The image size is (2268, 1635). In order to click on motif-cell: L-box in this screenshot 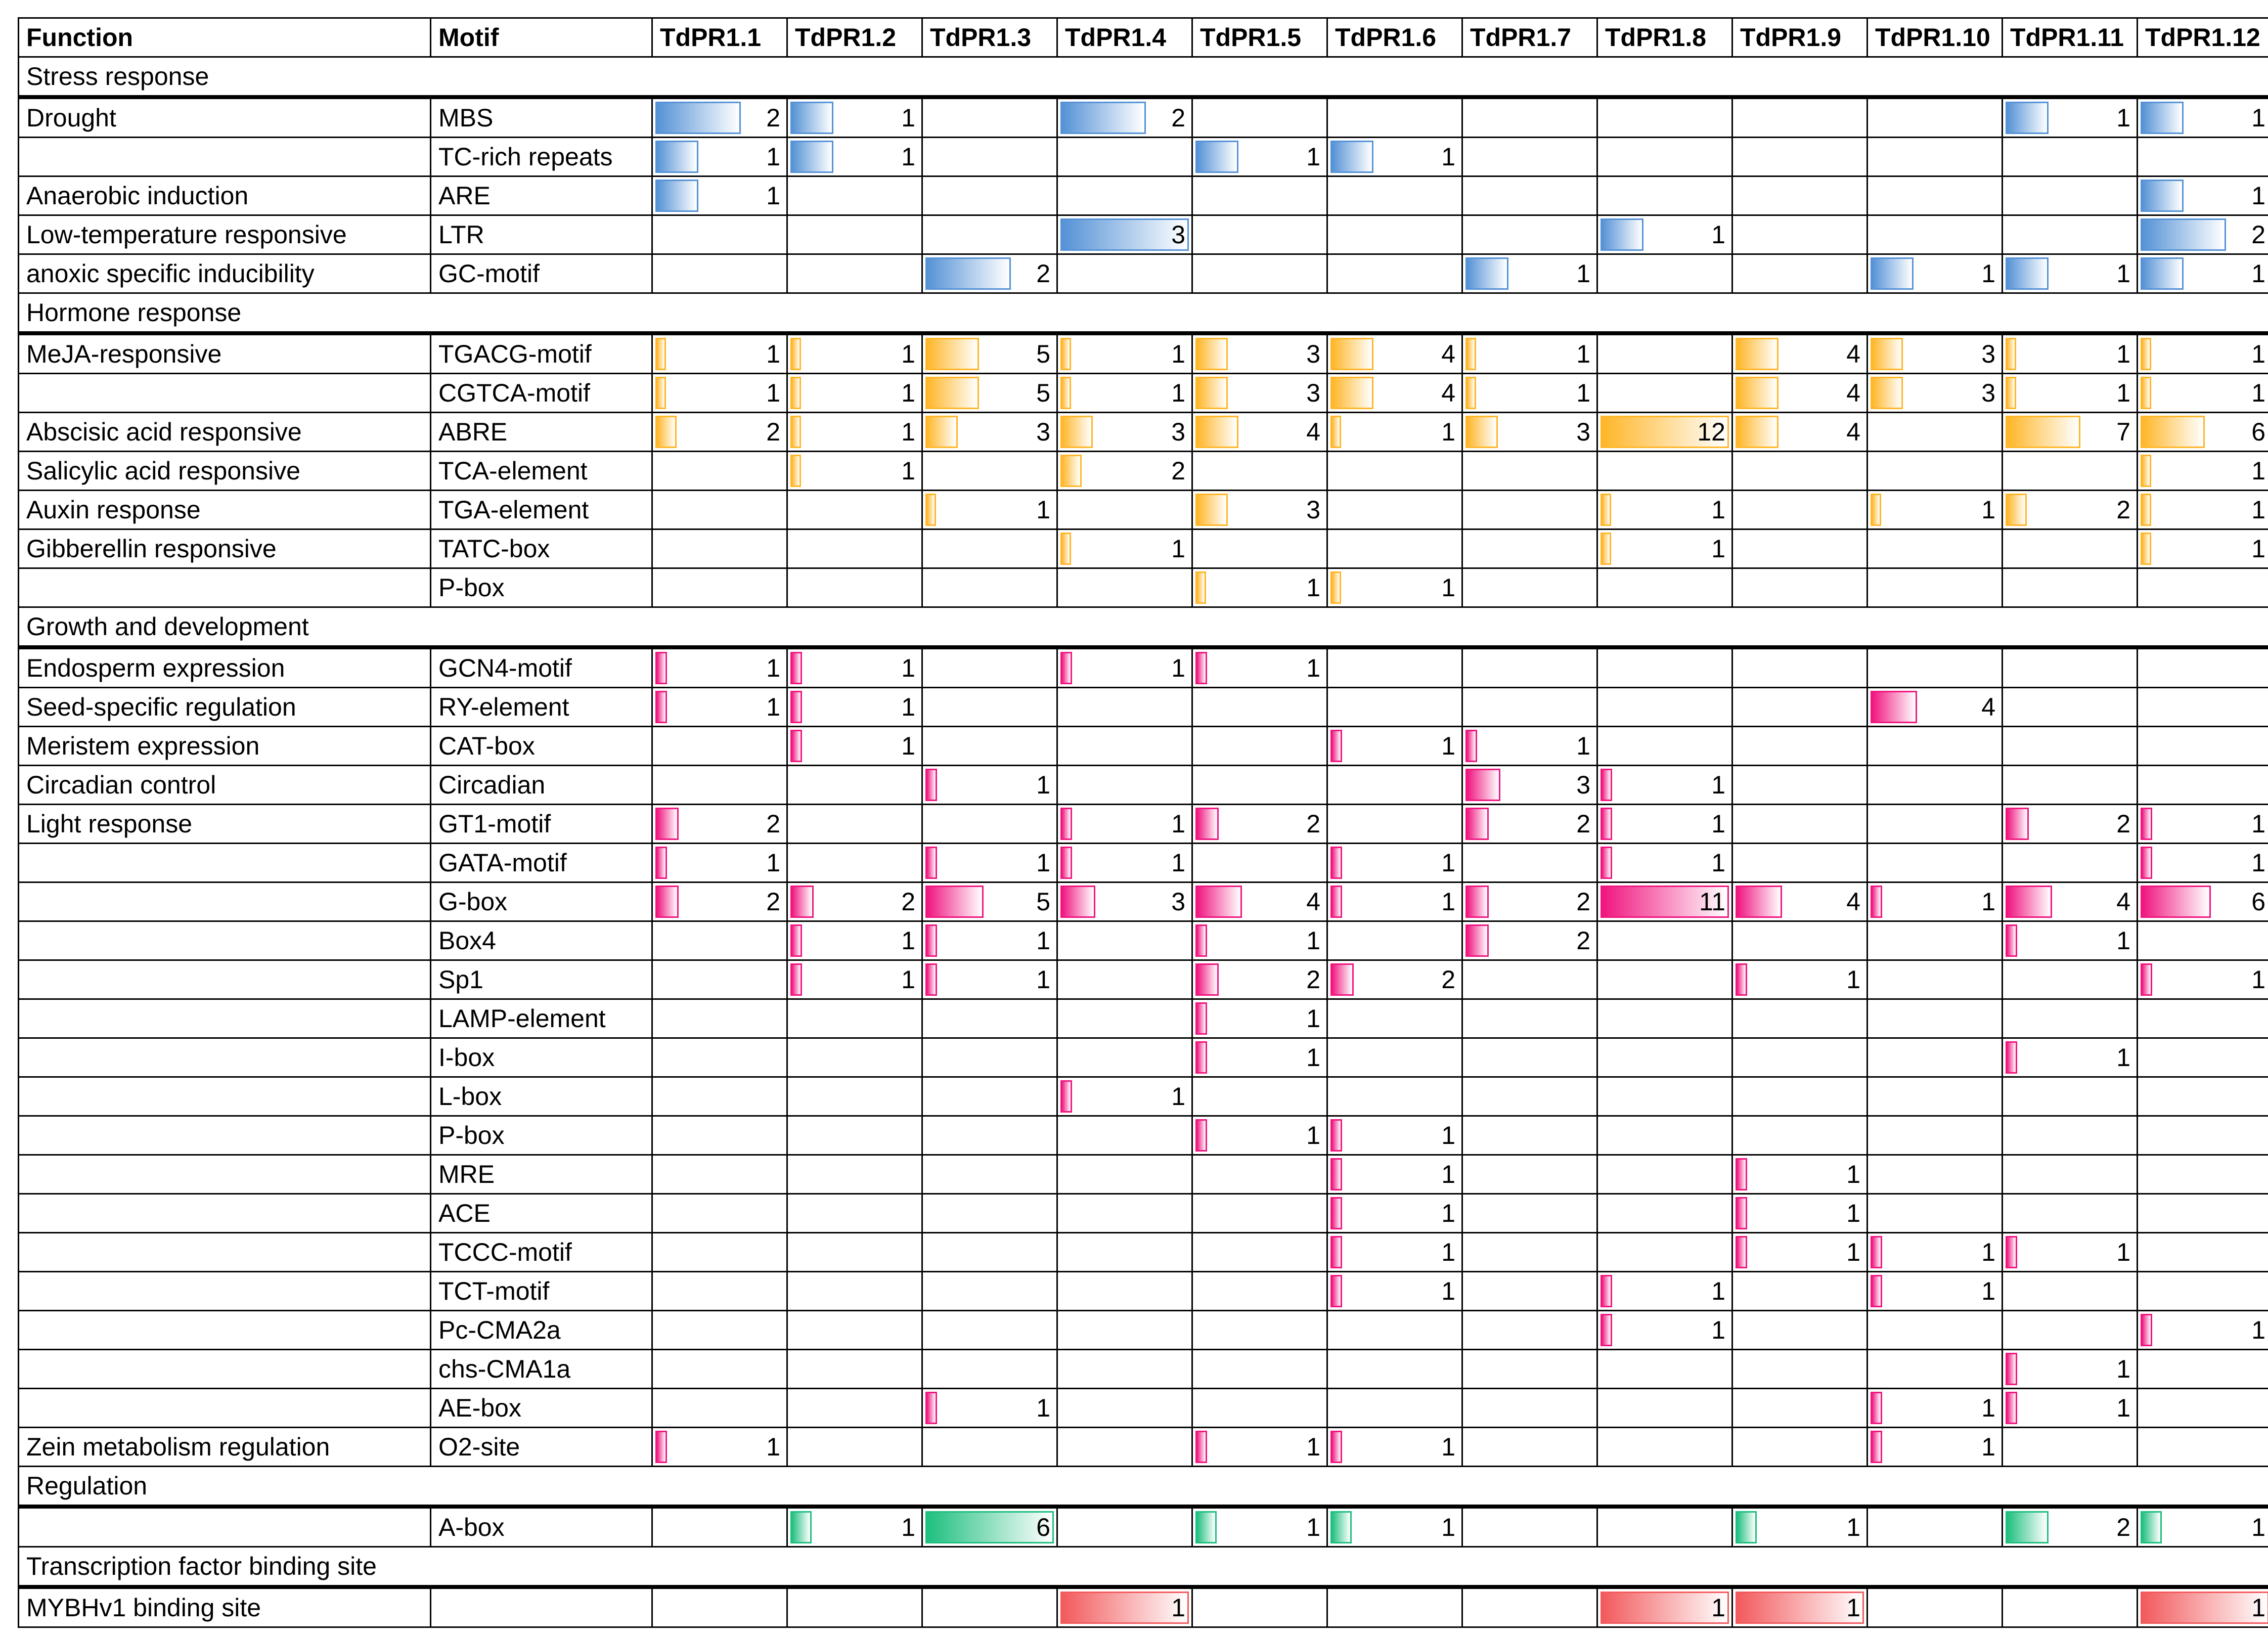, I will do `click(541, 1096)`.